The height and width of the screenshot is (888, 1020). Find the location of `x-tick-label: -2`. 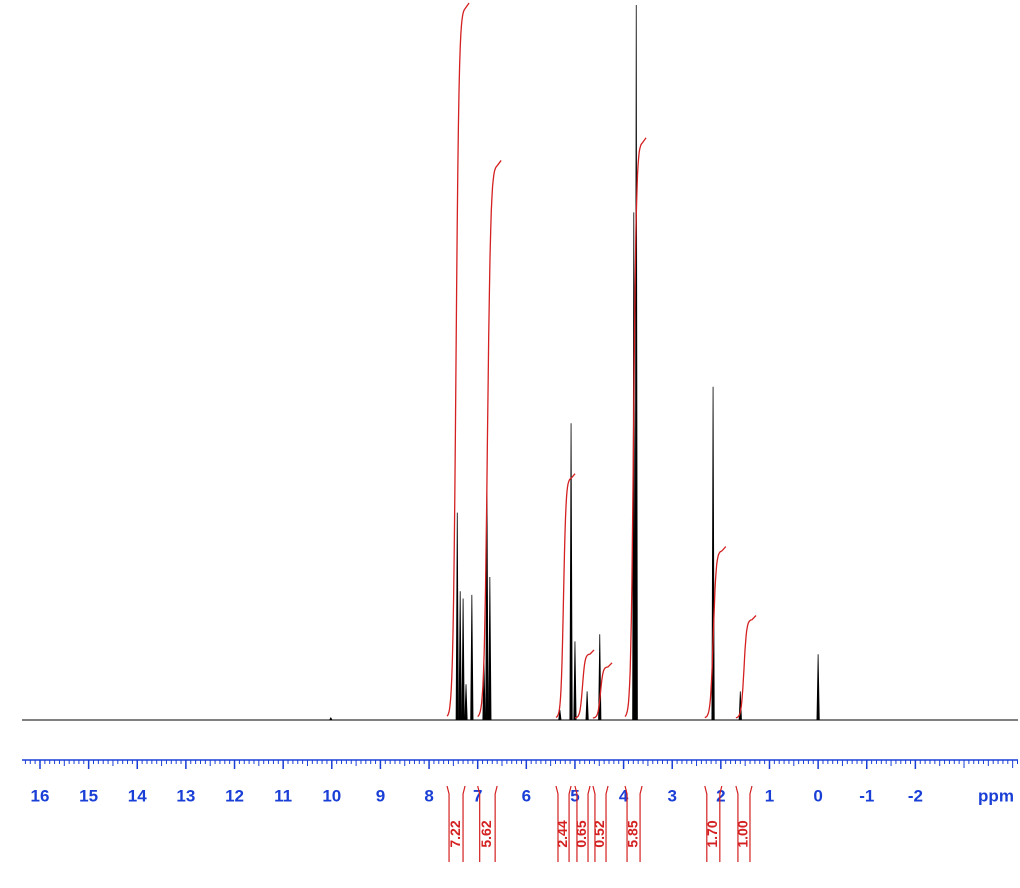

x-tick-label: -2 is located at coordinates (915, 795).